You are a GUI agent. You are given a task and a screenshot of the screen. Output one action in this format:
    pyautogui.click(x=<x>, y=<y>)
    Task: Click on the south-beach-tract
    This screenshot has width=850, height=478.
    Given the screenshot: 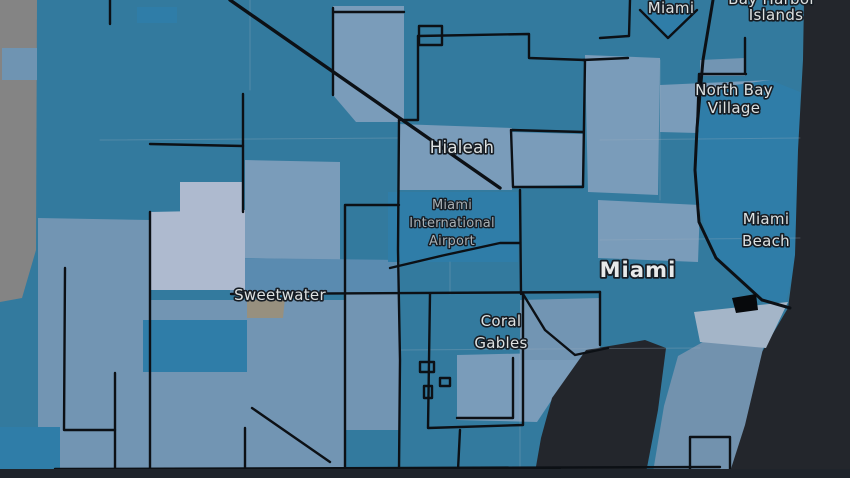 What is the action you would take?
    pyautogui.click(x=741, y=325)
    